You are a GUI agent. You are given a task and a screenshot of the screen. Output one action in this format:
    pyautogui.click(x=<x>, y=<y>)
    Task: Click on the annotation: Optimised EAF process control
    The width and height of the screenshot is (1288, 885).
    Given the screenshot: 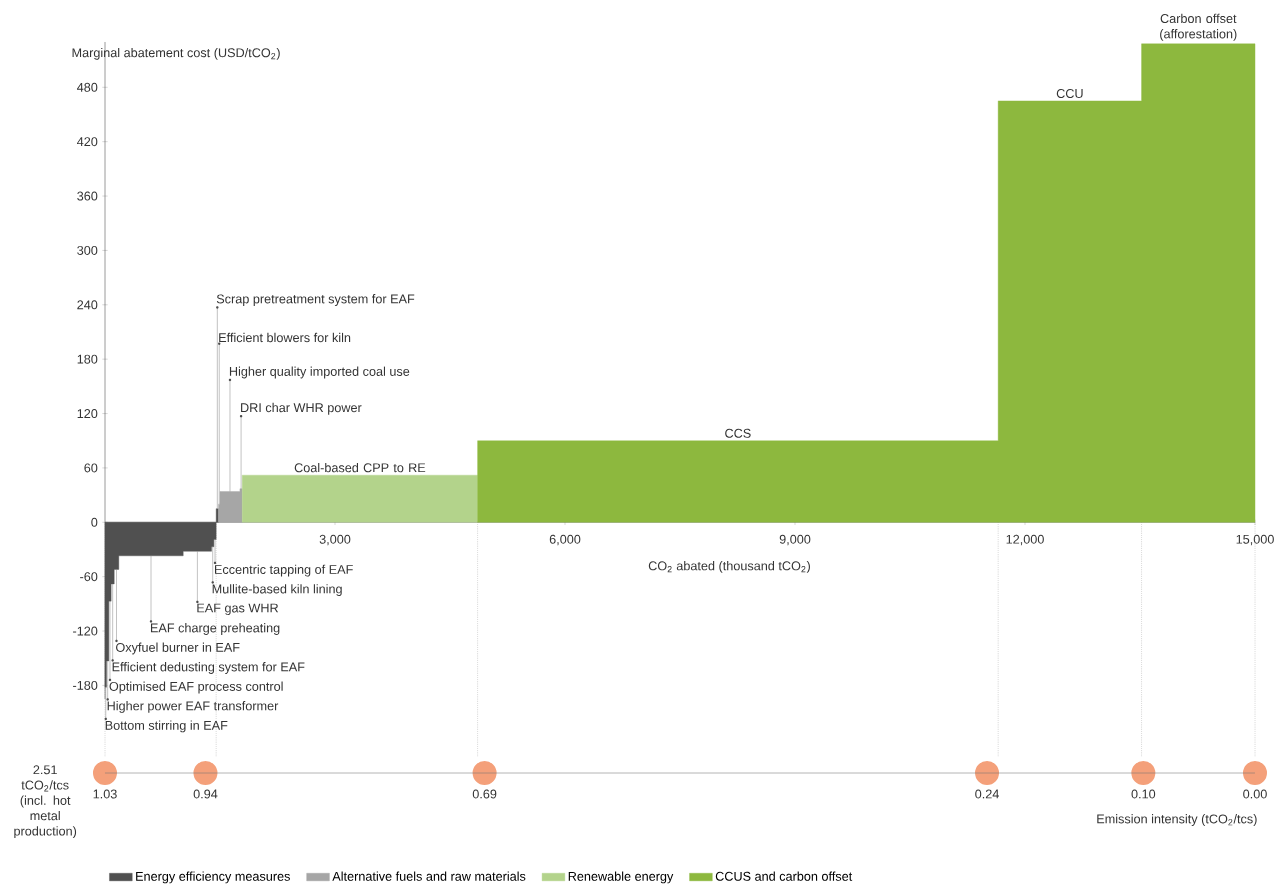 What is the action you would take?
    pyautogui.click(x=196, y=687)
    